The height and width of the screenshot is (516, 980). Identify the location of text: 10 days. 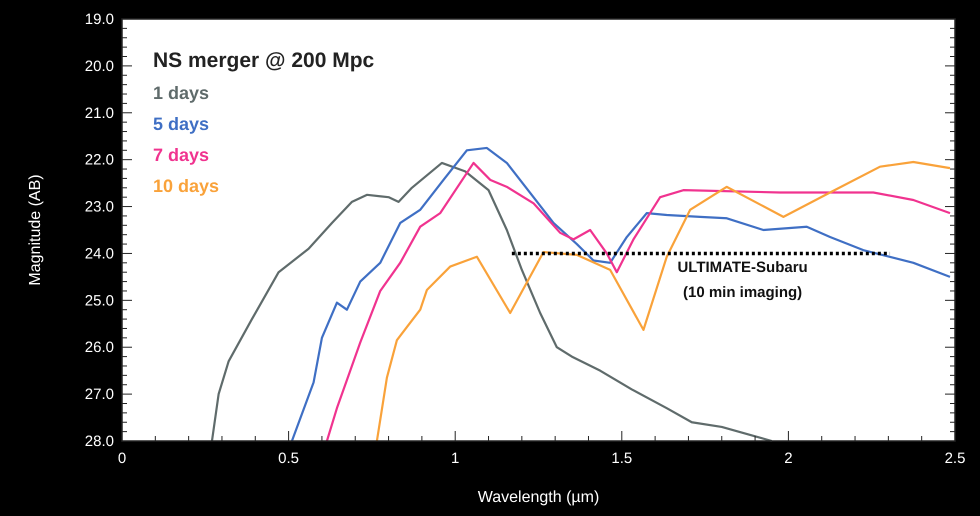
(186, 186).